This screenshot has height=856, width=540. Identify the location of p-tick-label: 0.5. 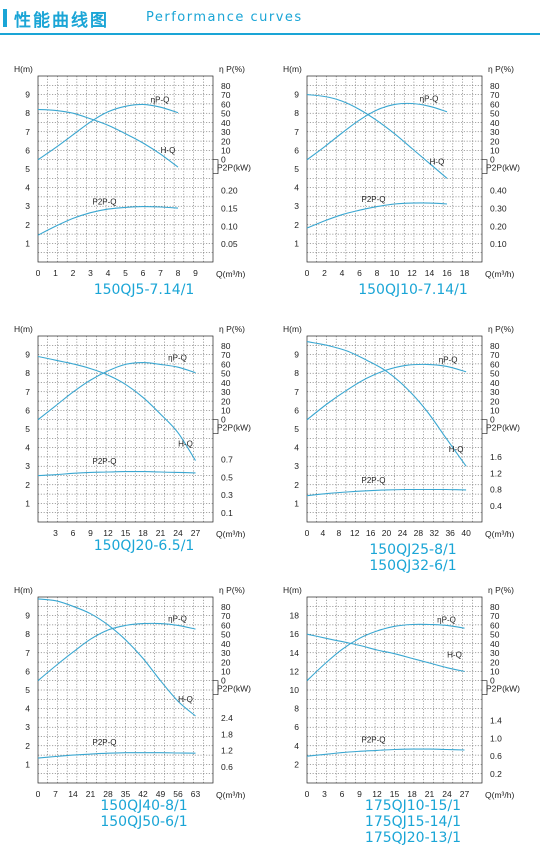
(227, 477).